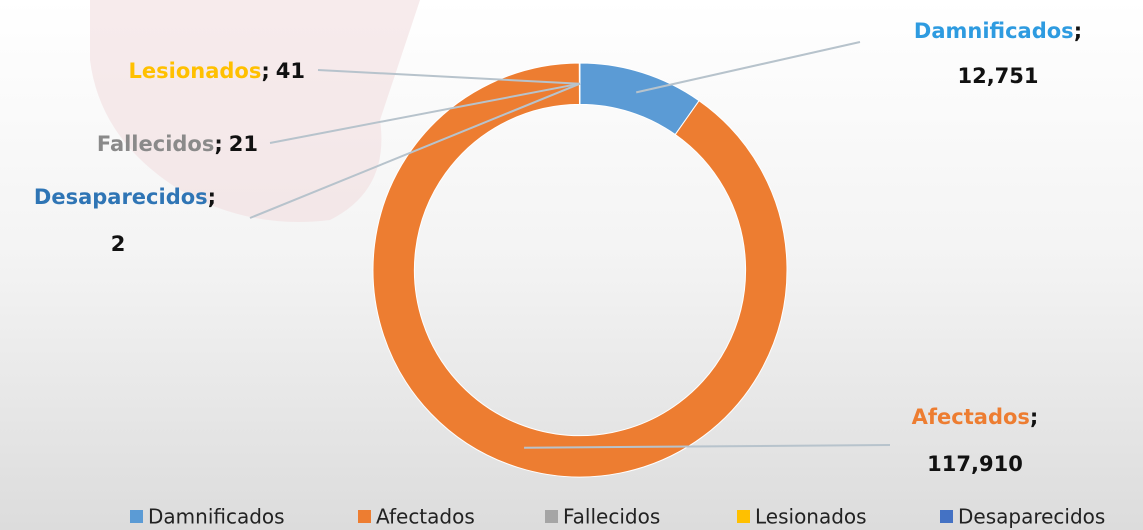  I want to click on legend-label: Lesionados, so click(811, 517).